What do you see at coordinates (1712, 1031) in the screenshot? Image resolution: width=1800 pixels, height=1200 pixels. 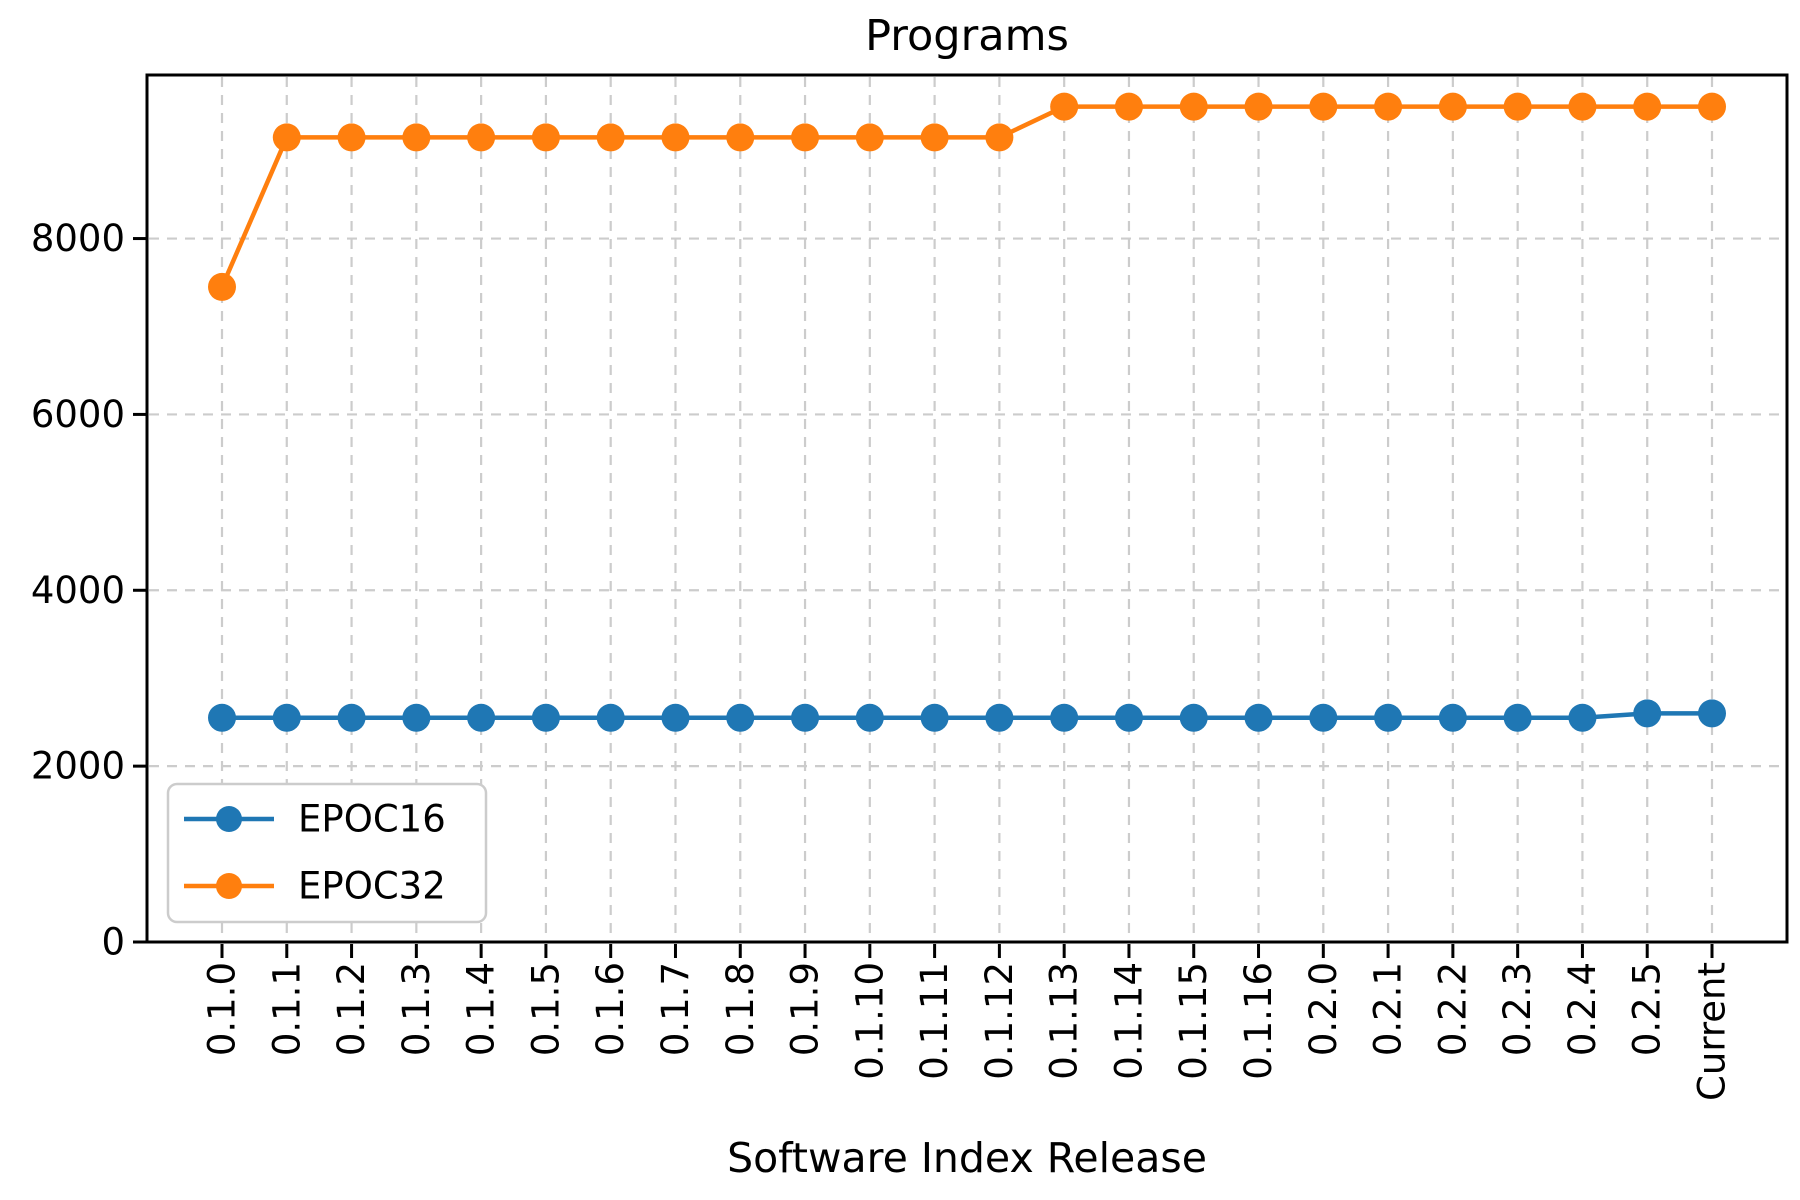 I see `x-tick-label: Current` at bounding box center [1712, 1031].